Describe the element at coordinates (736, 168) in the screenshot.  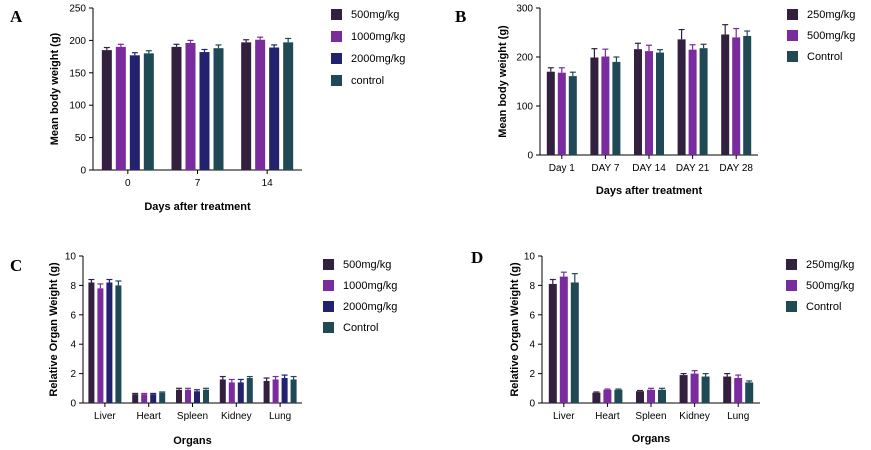
I see `x-tick-label: DAY 28` at that location.